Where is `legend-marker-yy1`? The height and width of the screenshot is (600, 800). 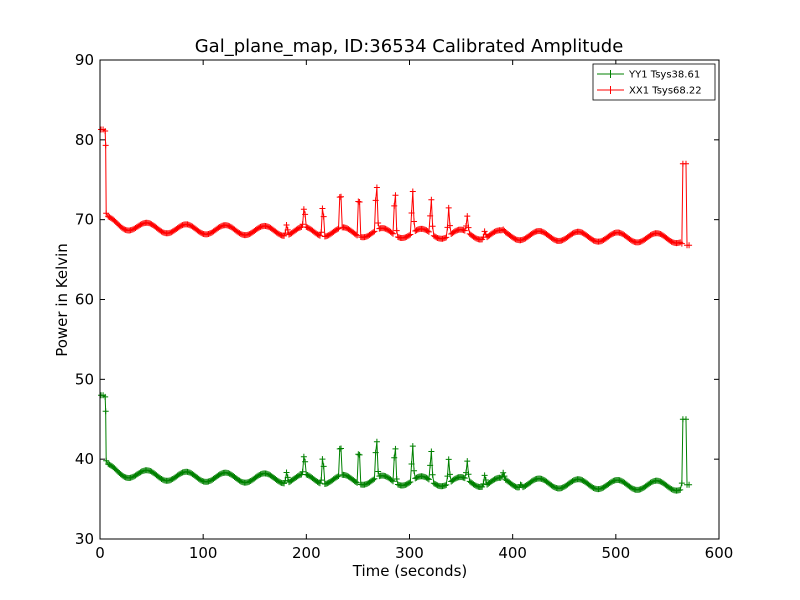
legend-marker-yy1 is located at coordinates (610, 74).